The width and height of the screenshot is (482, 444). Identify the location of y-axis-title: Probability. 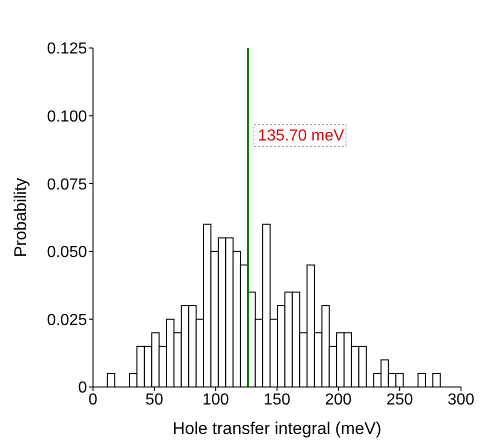
(20, 217).